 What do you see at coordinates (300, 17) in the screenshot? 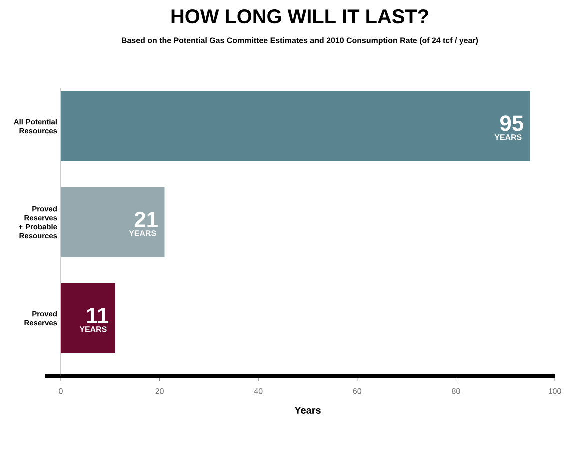
I see `chart-title: HOW LONG WILL IT LAST?` at bounding box center [300, 17].